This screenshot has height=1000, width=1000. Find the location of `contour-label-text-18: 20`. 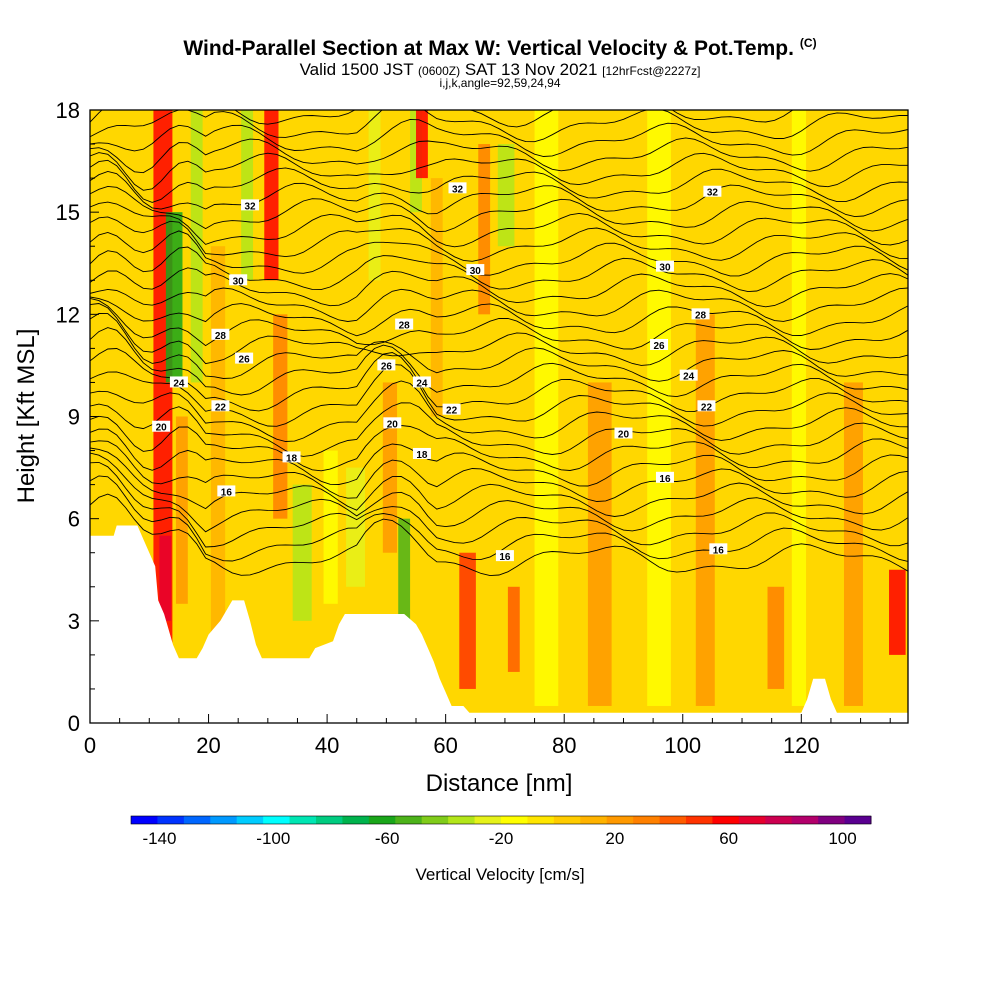

contour-label-text-18: 20 is located at coordinates (162, 428).